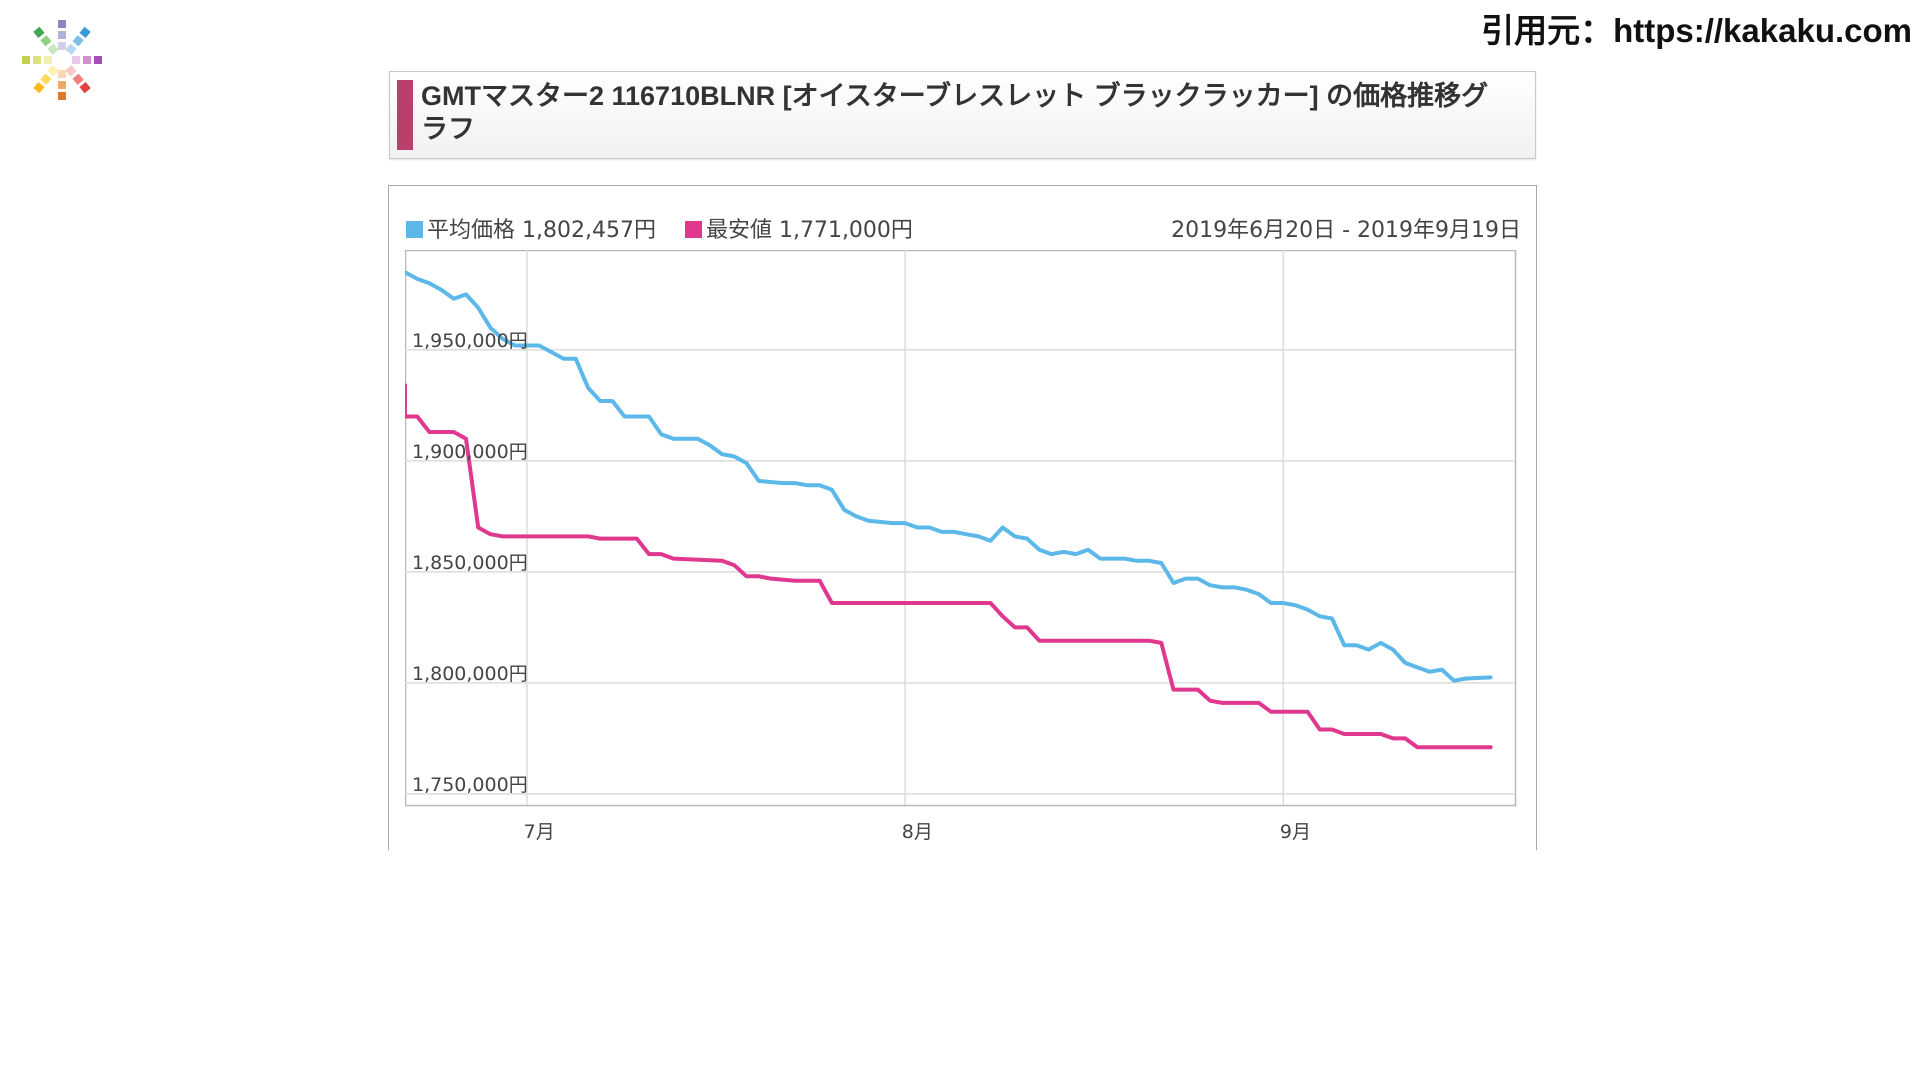  Describe the element at coordinates (470, 674) in the screenshot. I see `y-tick-label: 1,800,000円` at that location.